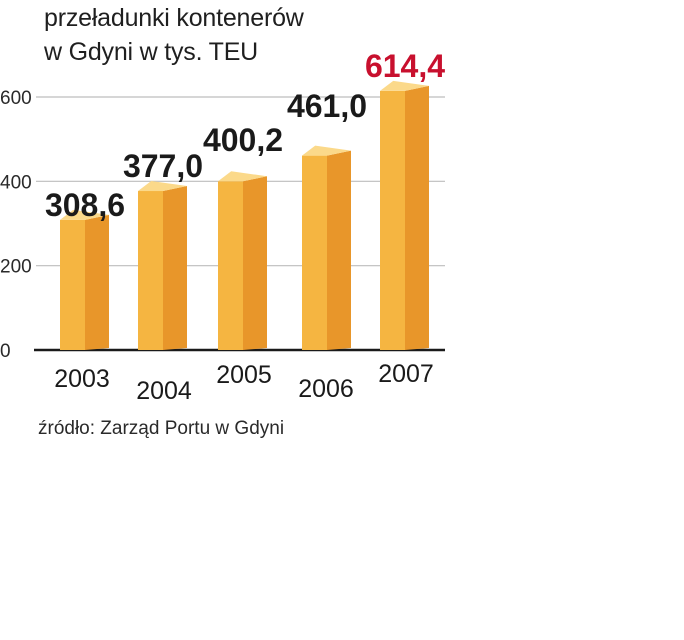 This screenshot has width=684, height=640. Describe the element at coordinates (327, 106) in the screenshot. I see `value-label: 461,0` at that location.